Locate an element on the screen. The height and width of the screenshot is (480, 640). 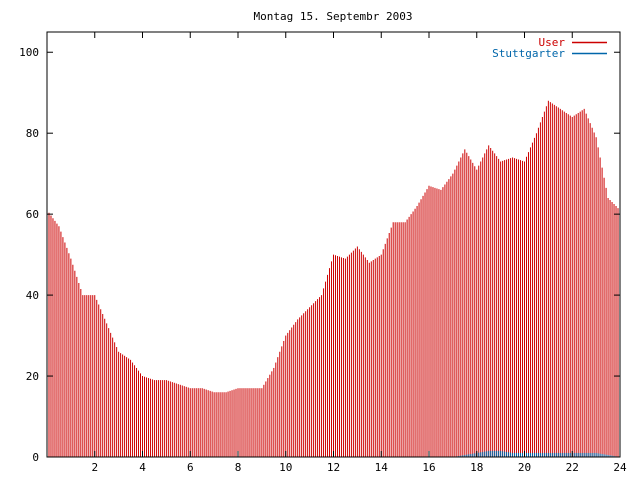
x-tick-label: 18 is located at coordinates (476, 467).